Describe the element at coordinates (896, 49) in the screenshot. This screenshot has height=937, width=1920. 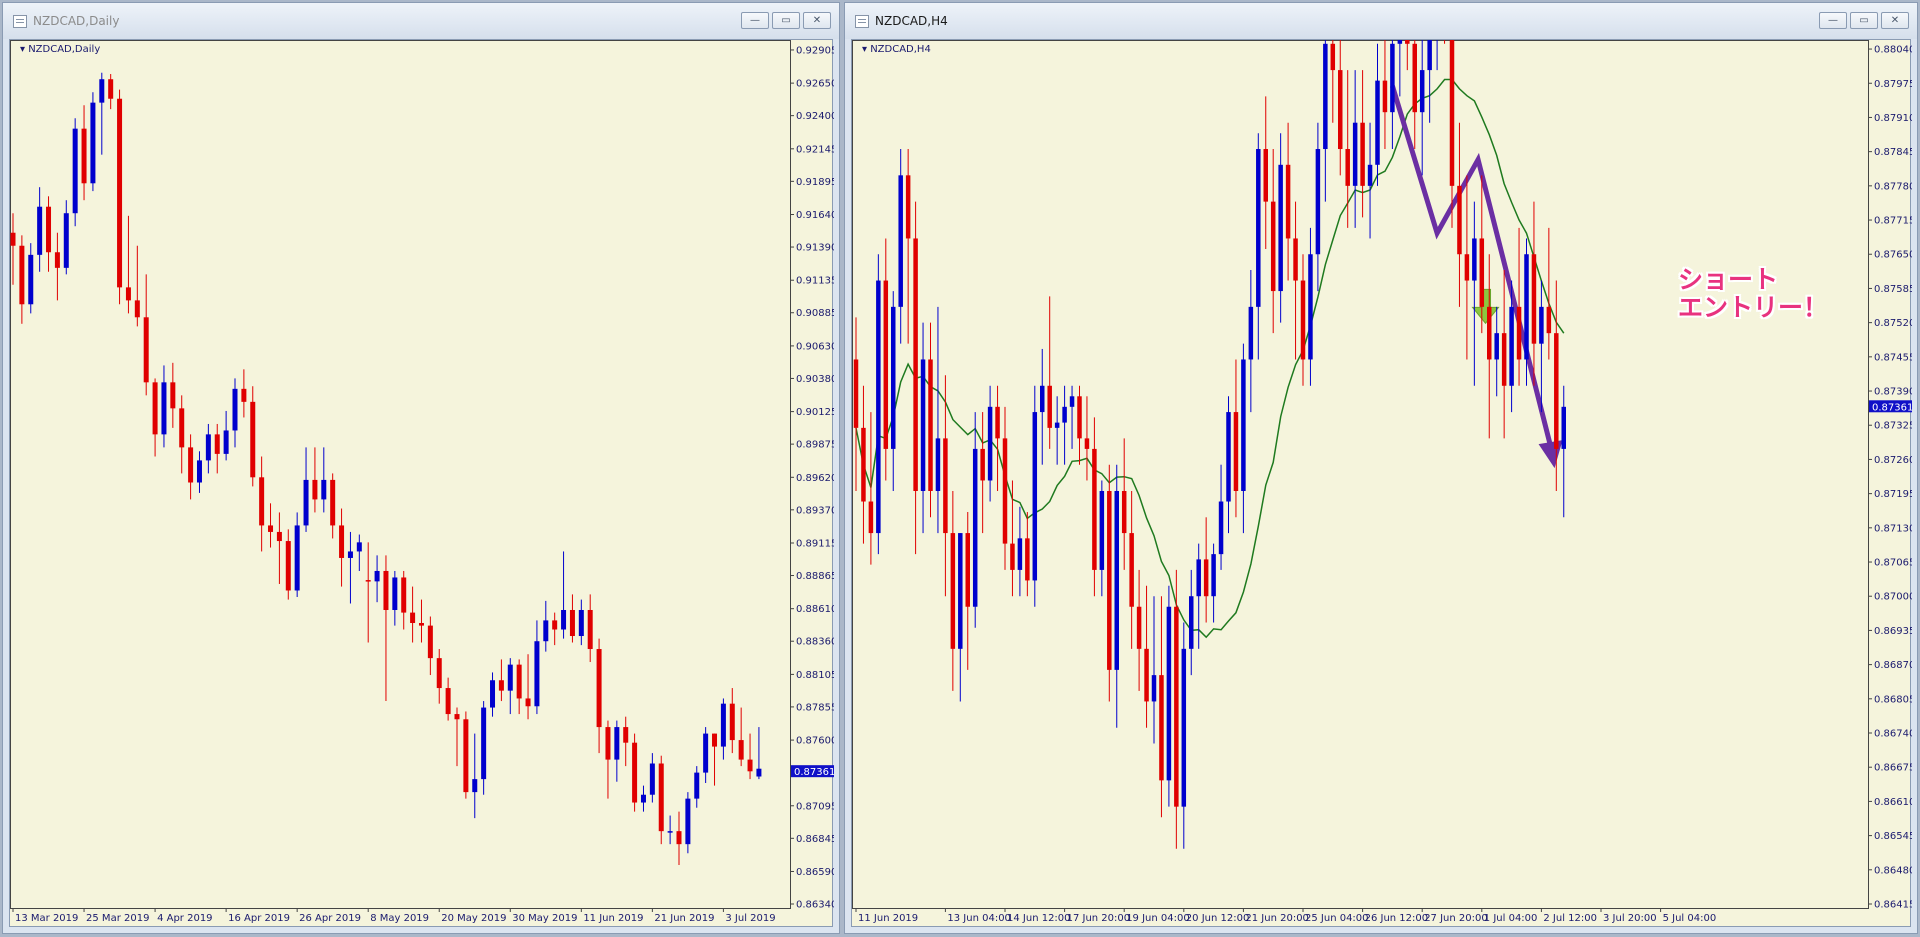
I see `symbol-label: ▾ NZDCAD,H4` at that location.